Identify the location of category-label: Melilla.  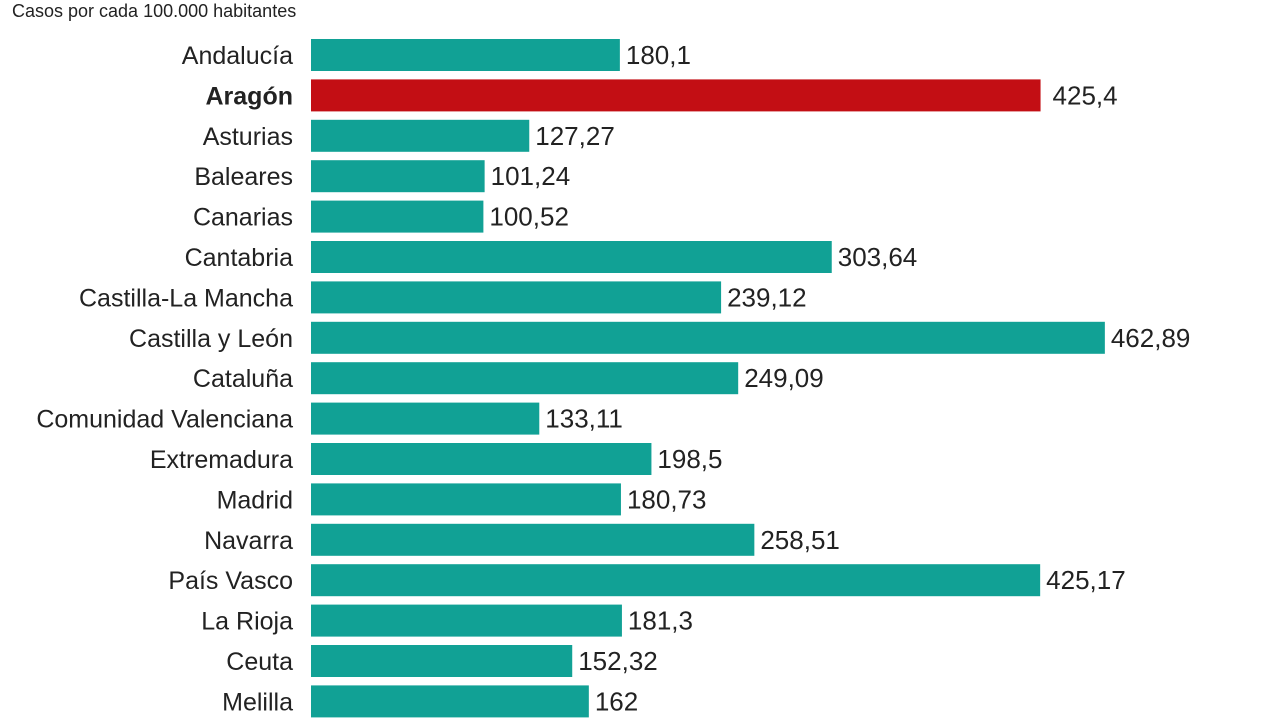
(257, 702).